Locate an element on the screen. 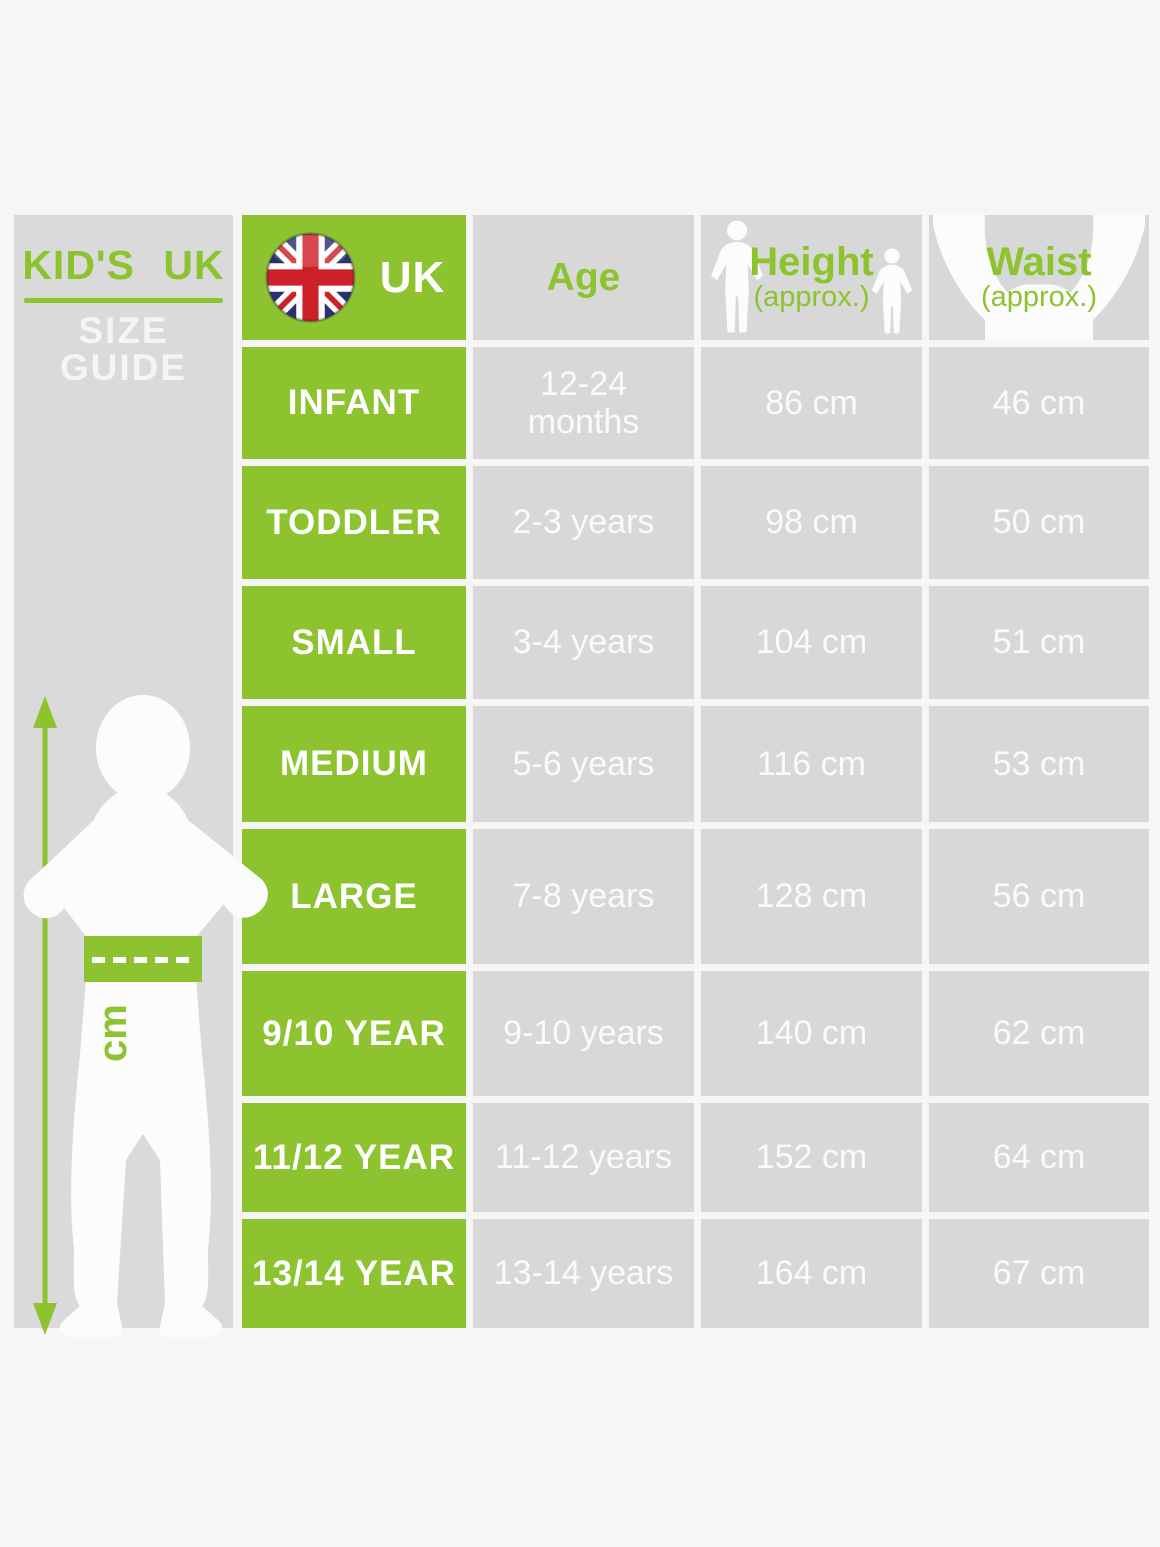 This screenshot has width=1160, height=1547. tall-person-icon is located at coordinates (737, 276).